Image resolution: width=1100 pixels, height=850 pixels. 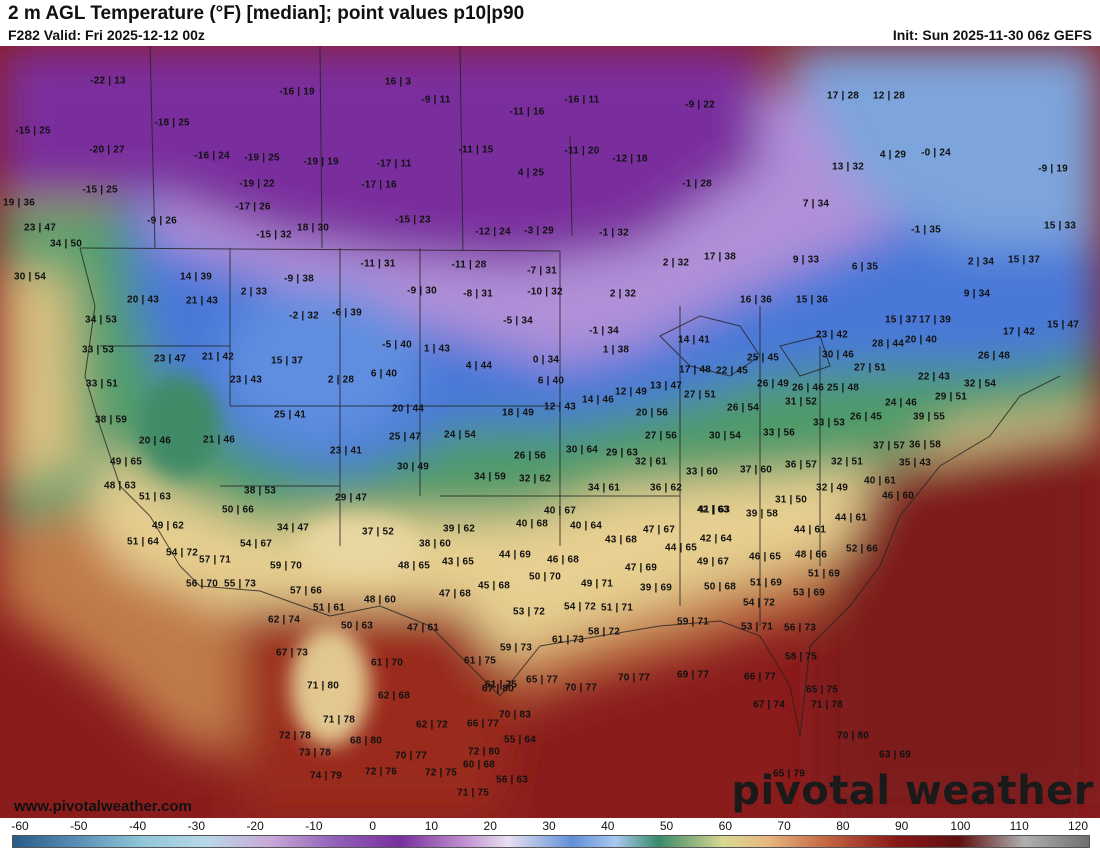 I want to click on point-value-label: 57 | 66, so click(x=306, y=591).